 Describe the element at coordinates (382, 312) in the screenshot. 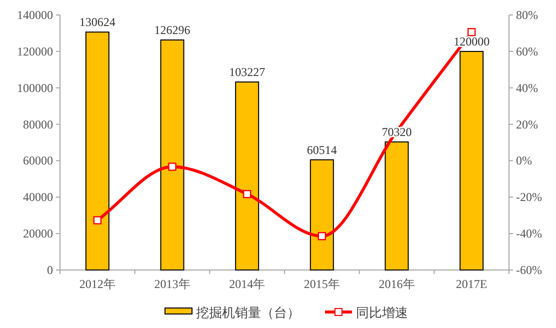

I see `legend-label: 同比增速` at that location.